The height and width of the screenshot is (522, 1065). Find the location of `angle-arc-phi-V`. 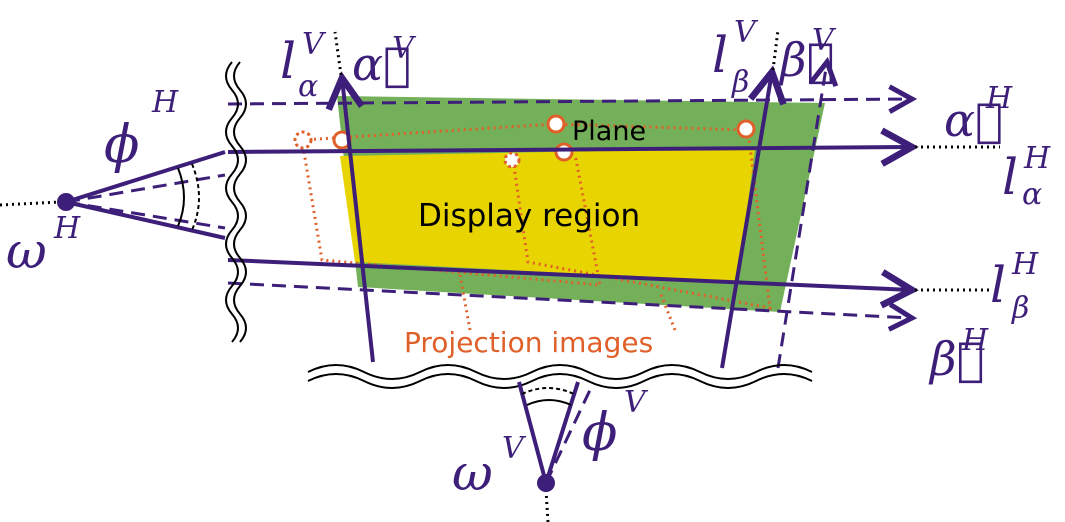

angle-arc-phi-V is located at coordinates (549, 402).